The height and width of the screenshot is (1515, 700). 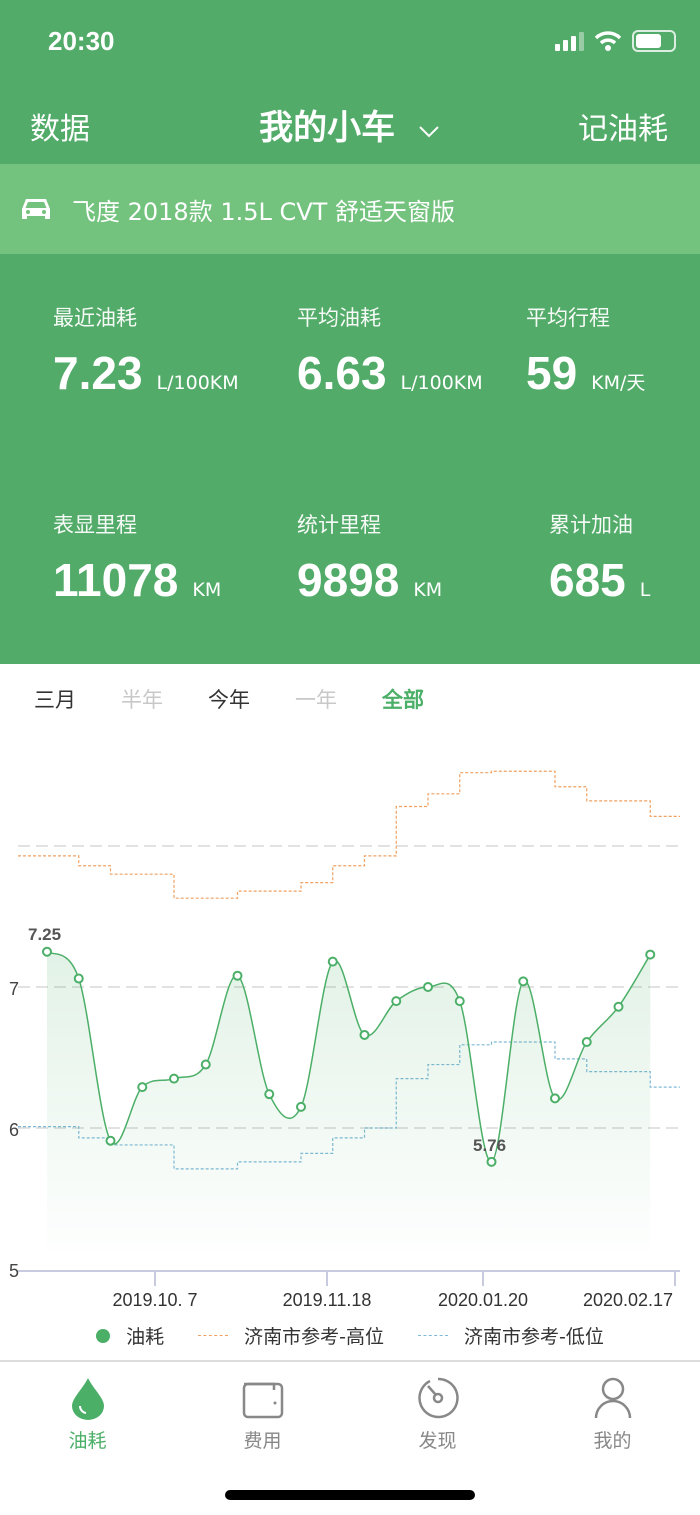 What do you see at coordinates (489, 1145) in the screenshot?
I see `min-annotation: 5.76` at bounding box center [489, 1145].